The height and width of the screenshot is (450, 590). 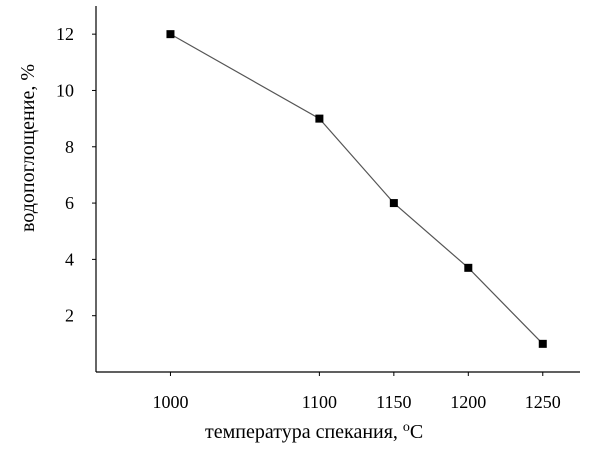 I want to click on x-tick-label: 1000, so click(x=170, y=402).